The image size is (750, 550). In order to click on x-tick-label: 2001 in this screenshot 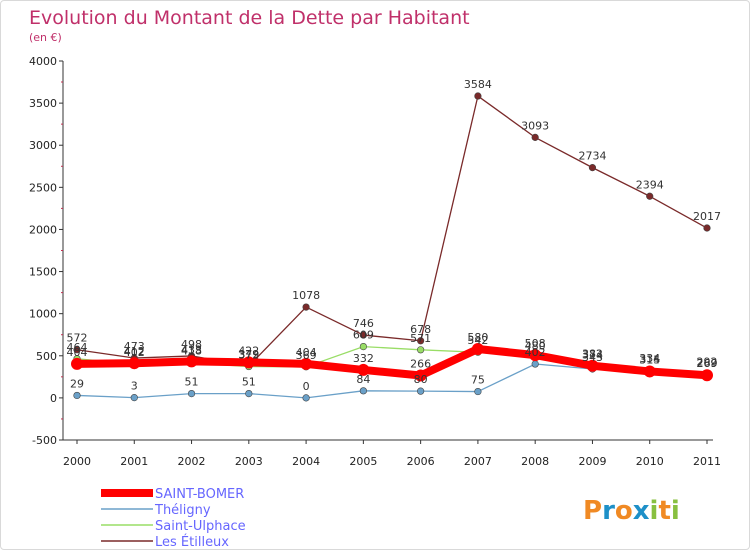, I will do `click(134, 461)`.